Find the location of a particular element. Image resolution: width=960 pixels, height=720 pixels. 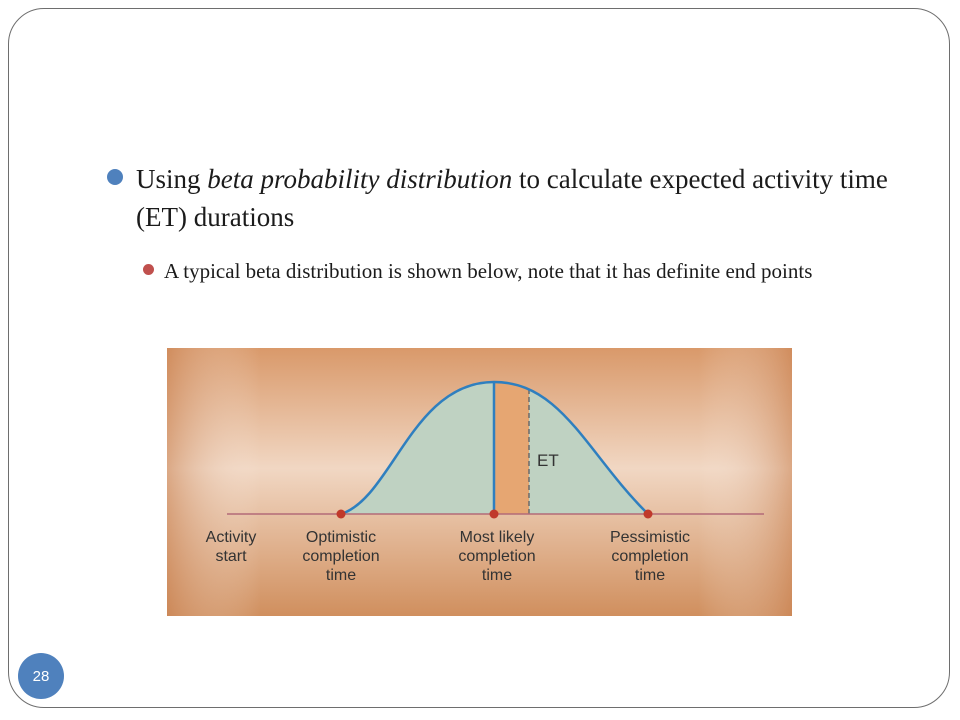

label-pessimistic-2: completion is located at coordinates (649, 556).